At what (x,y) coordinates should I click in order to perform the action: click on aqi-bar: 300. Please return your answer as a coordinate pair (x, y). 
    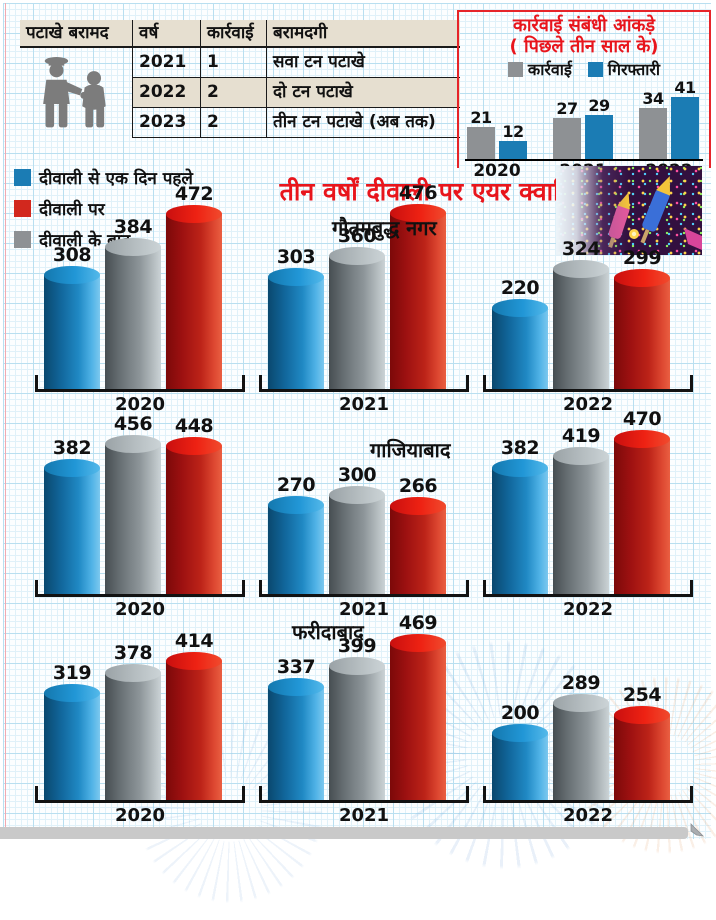
    Looking at the image, I should click on (357, 529).